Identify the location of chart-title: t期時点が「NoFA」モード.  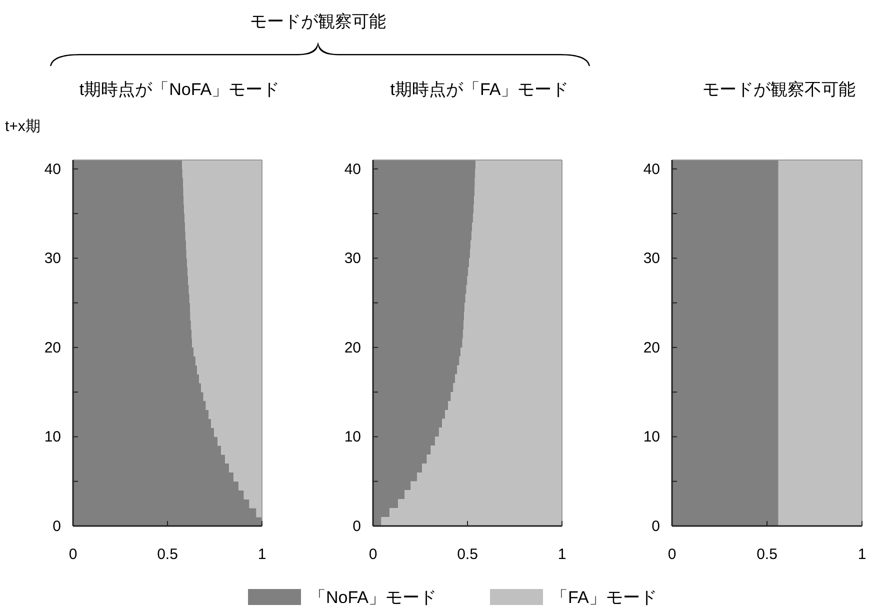
(179, 89).